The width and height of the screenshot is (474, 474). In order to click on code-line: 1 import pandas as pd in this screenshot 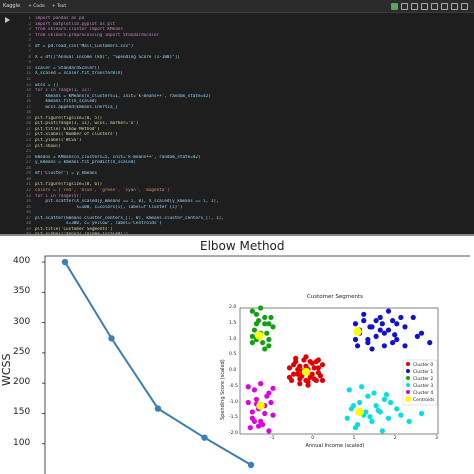, I will do `click(246, 19)`.